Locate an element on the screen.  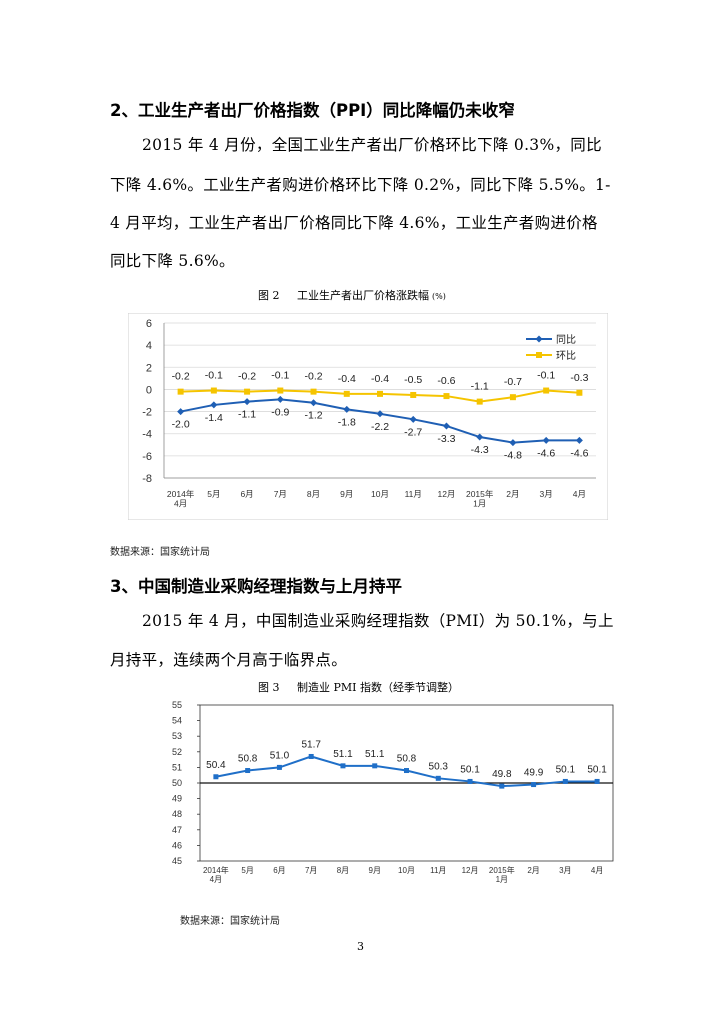
data-label: -1.2 is located at coordinates (313, 416).